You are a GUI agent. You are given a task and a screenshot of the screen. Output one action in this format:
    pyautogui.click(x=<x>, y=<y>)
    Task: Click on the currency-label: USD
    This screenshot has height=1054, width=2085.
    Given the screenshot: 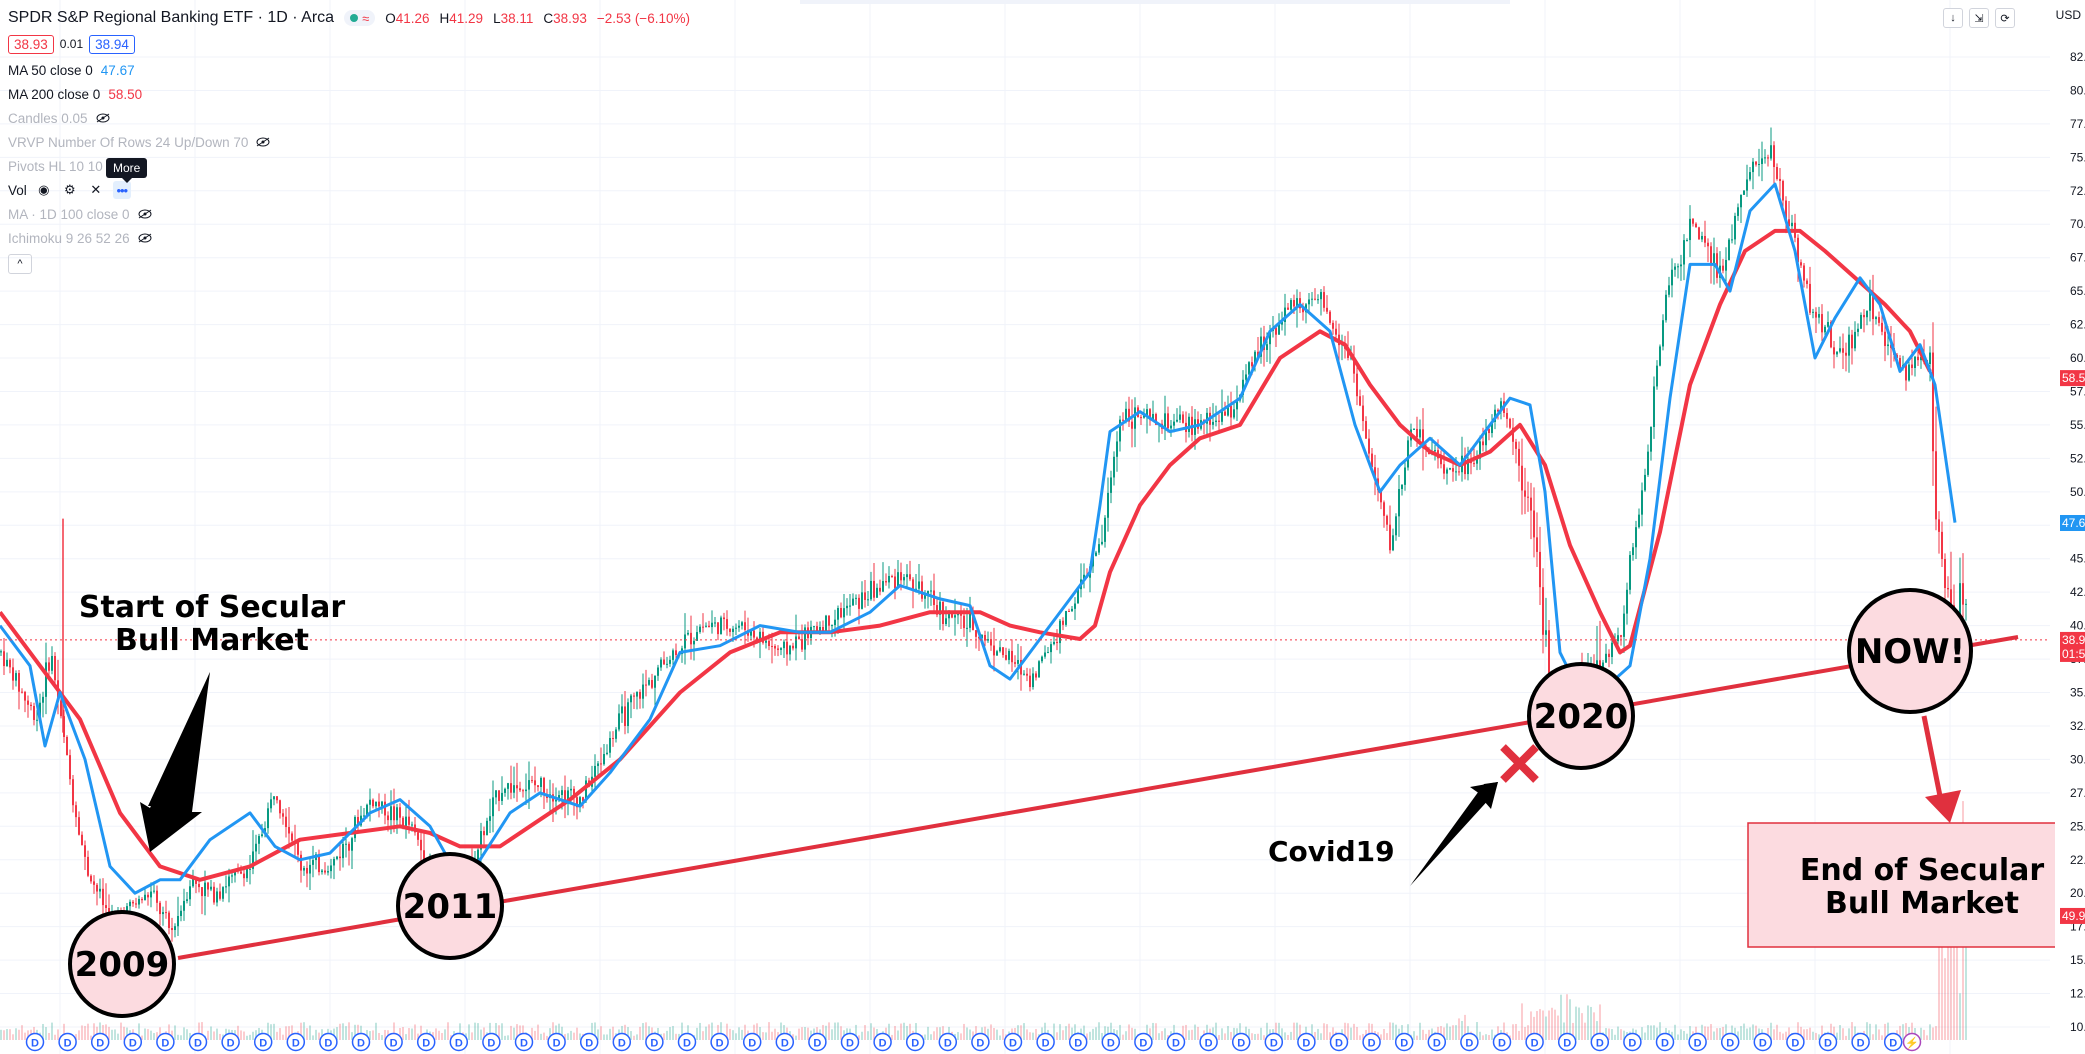 What is the action you would take?
    pyautogui.click(x=2068, y=15)
    